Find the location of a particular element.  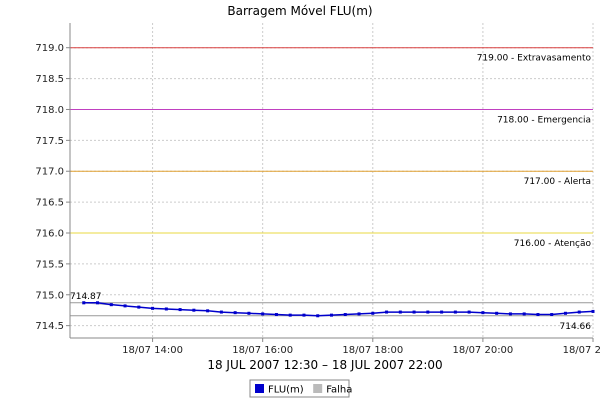

x-tick-label: 18/07 22:00 is located at coordinates (581, 350).